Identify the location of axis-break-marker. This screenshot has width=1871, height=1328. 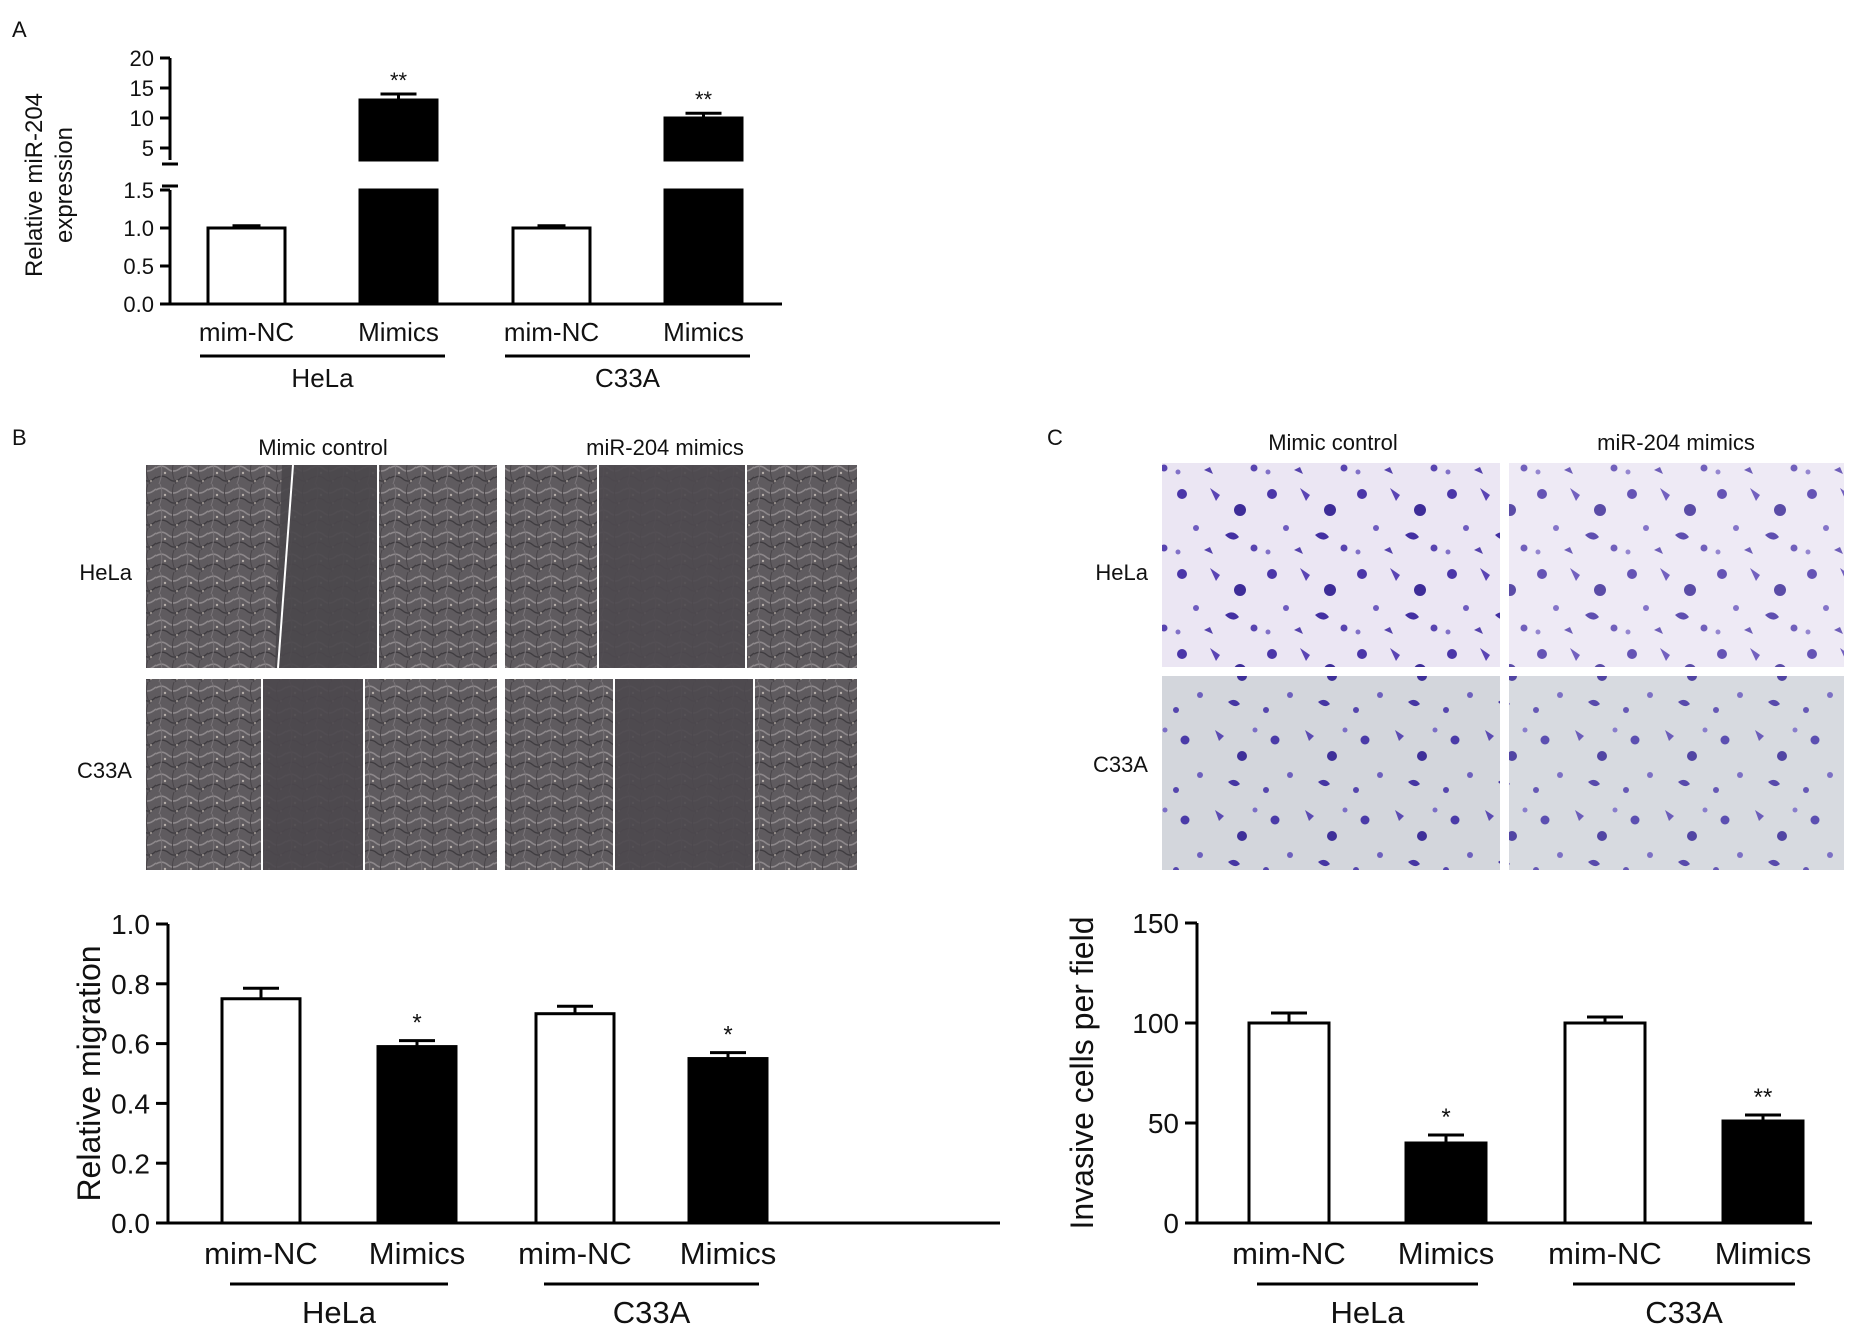
(170, 175).